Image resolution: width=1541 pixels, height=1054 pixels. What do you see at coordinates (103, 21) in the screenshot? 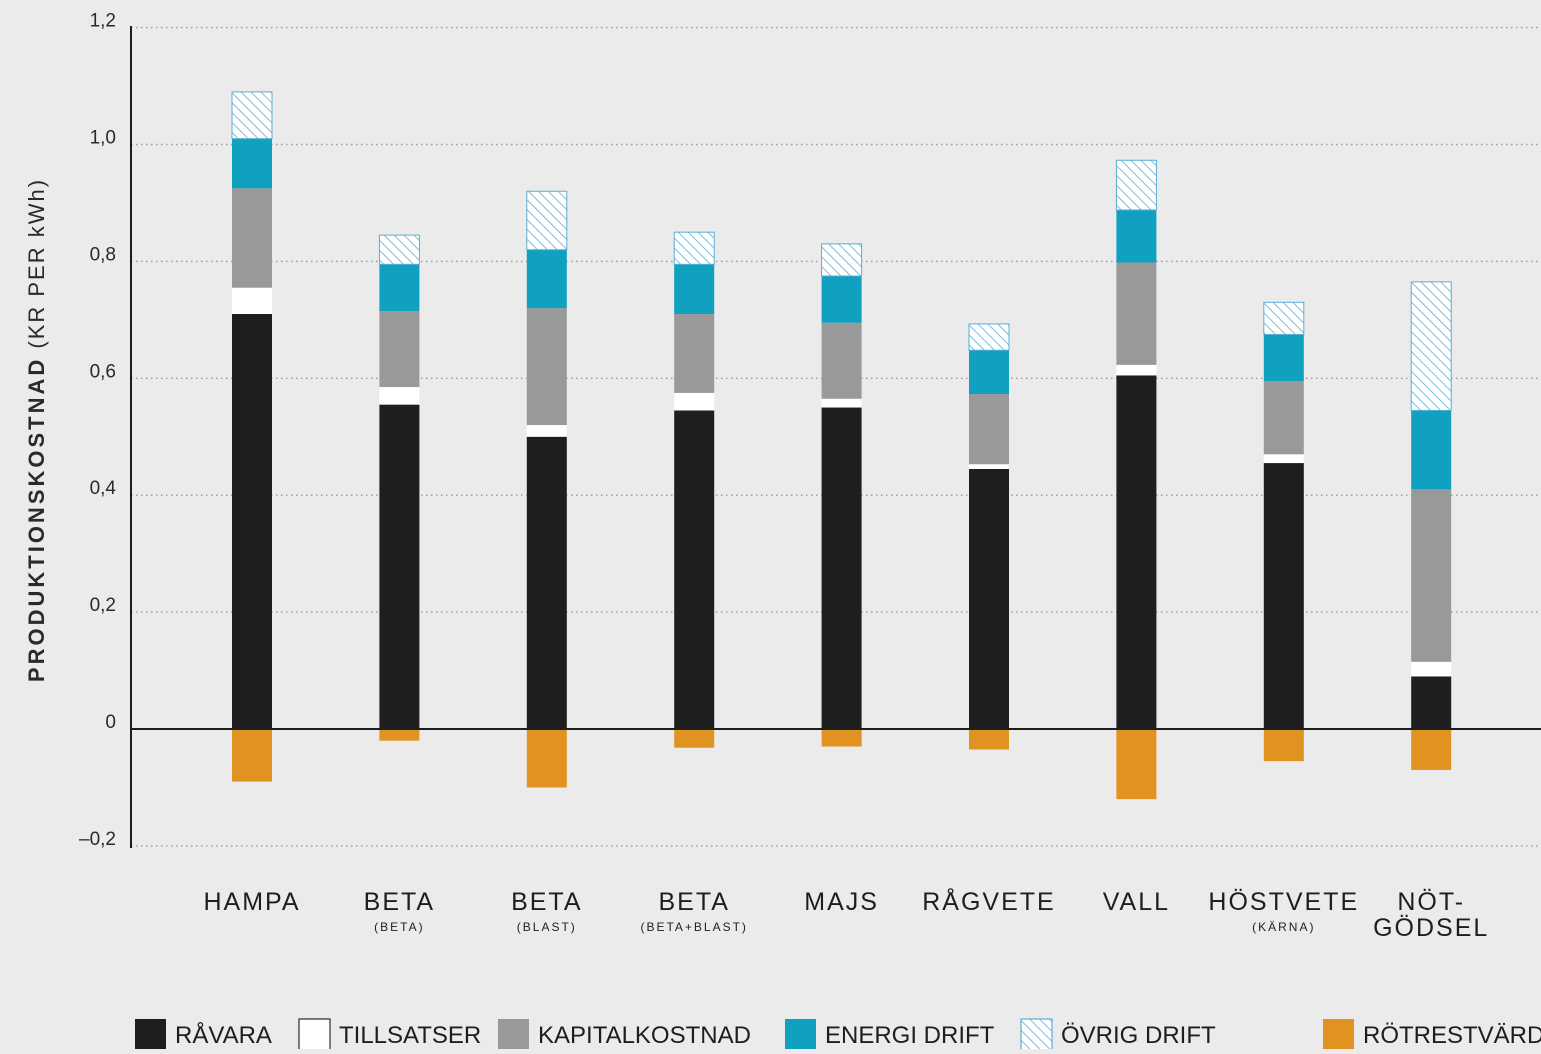
I see `y-tick-label: 1,2` at bounding box center [103, 21].